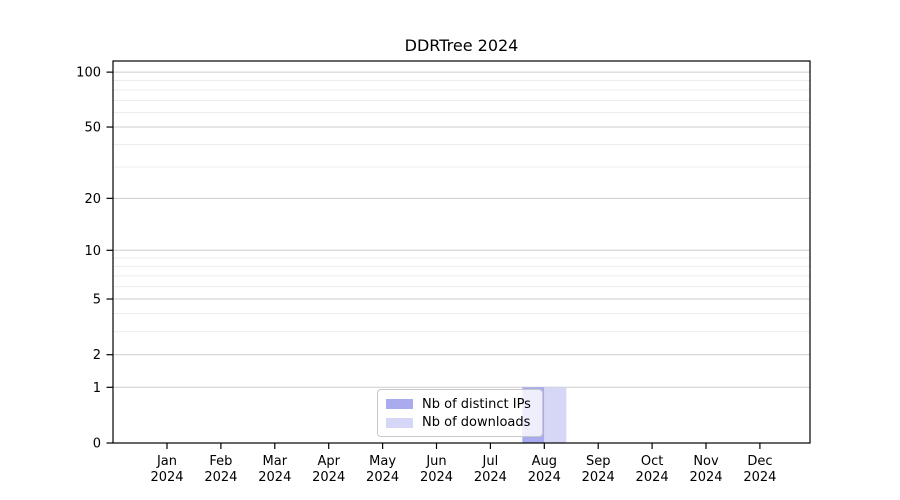 The height and width of the screenshot is (500, 900). I want to click on x-tick-label: Apr 2024, so click(328, 469).